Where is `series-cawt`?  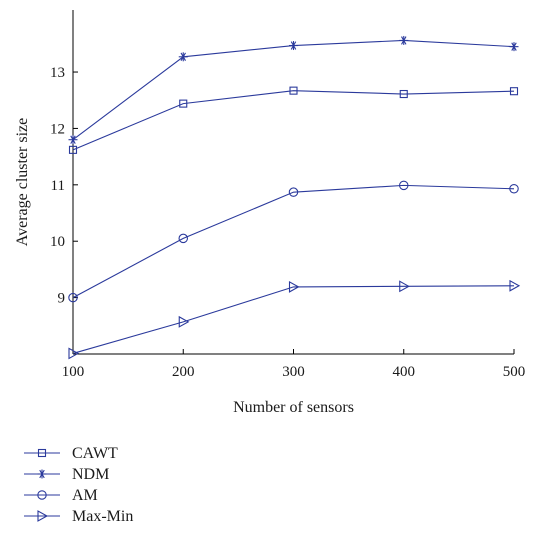 series-cawt is located at coordinates (293, 120).